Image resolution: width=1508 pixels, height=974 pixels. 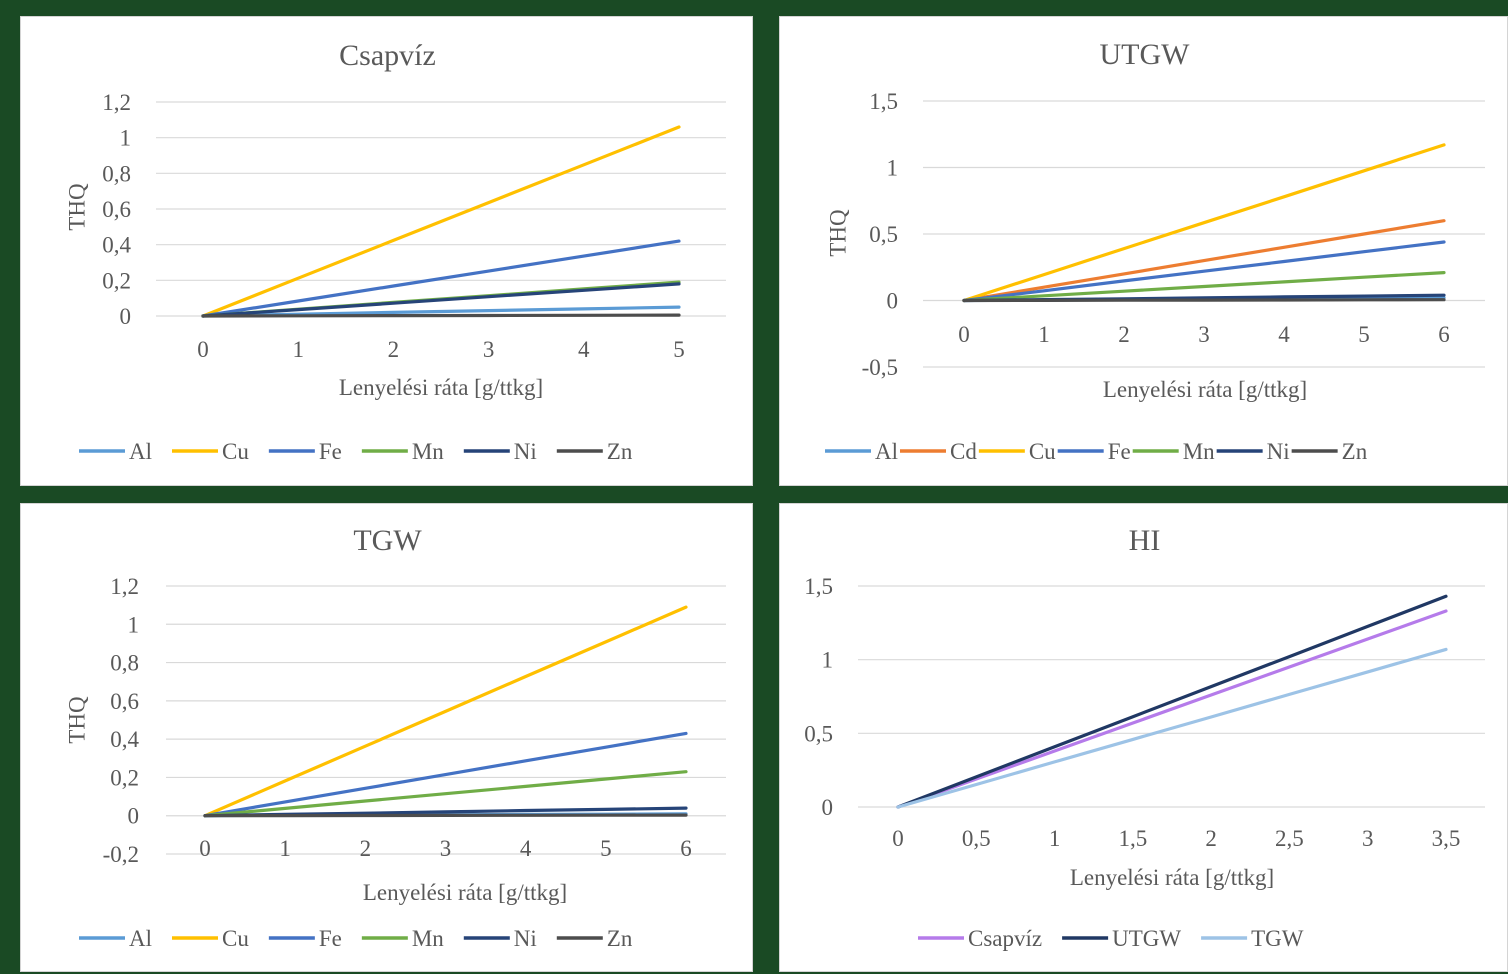 I want to click on y-tick-label: -0,2, so click(x=121, y=854).